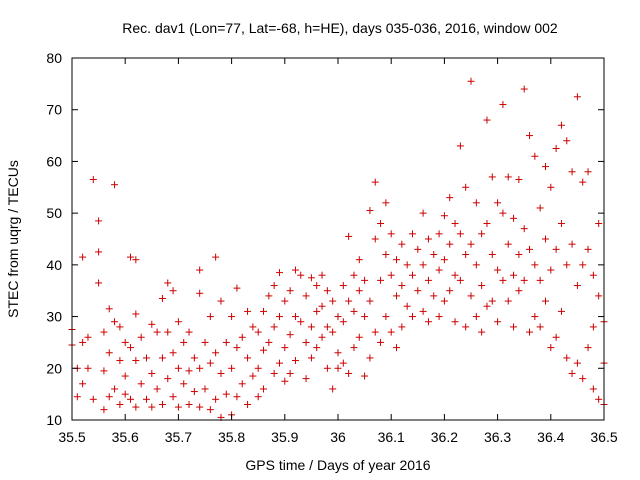  What do you see at coordinates (444, 437) in the screenshot?
I see `x-tick-label: 36.2` at bounding box center [444, 437].